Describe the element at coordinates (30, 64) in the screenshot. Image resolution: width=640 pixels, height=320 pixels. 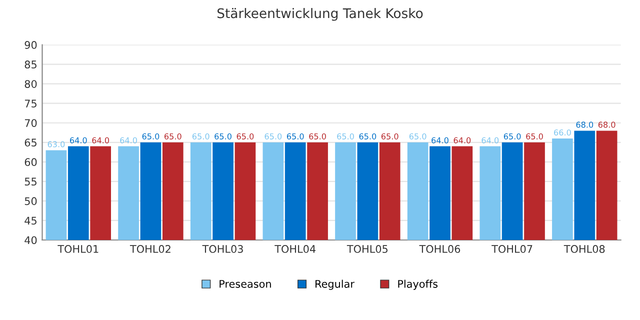
I see `y-tick-label: 85` at that location.